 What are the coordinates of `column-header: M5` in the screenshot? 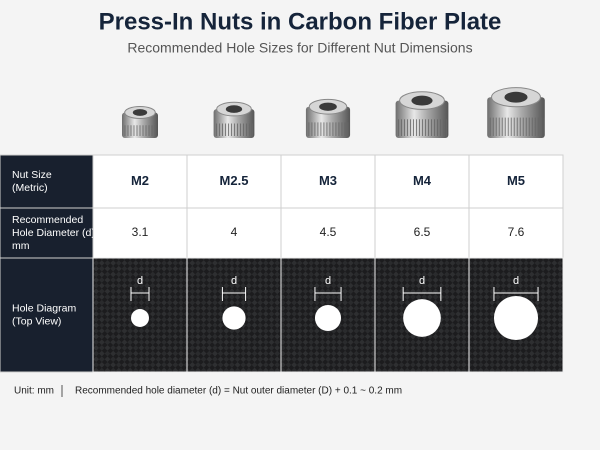 It's located at (516, 180).